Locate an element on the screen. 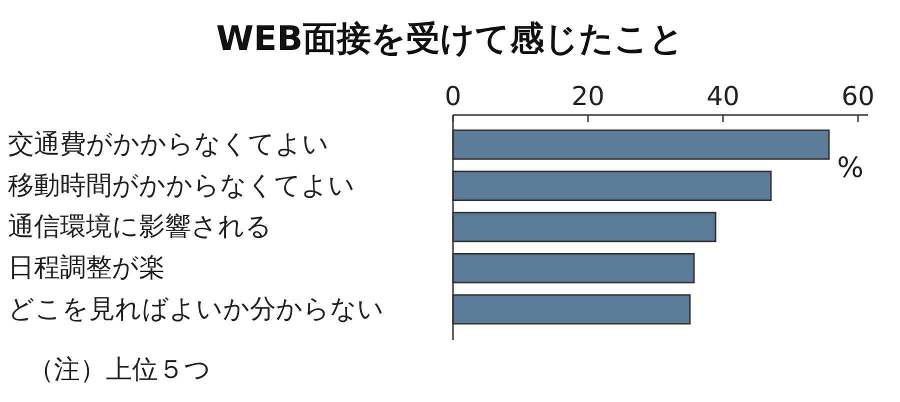 The width and height of the screenshot is (900, 402). chart-title: WEB面接を受けて感じたこと is located at coordinates (450, 39).